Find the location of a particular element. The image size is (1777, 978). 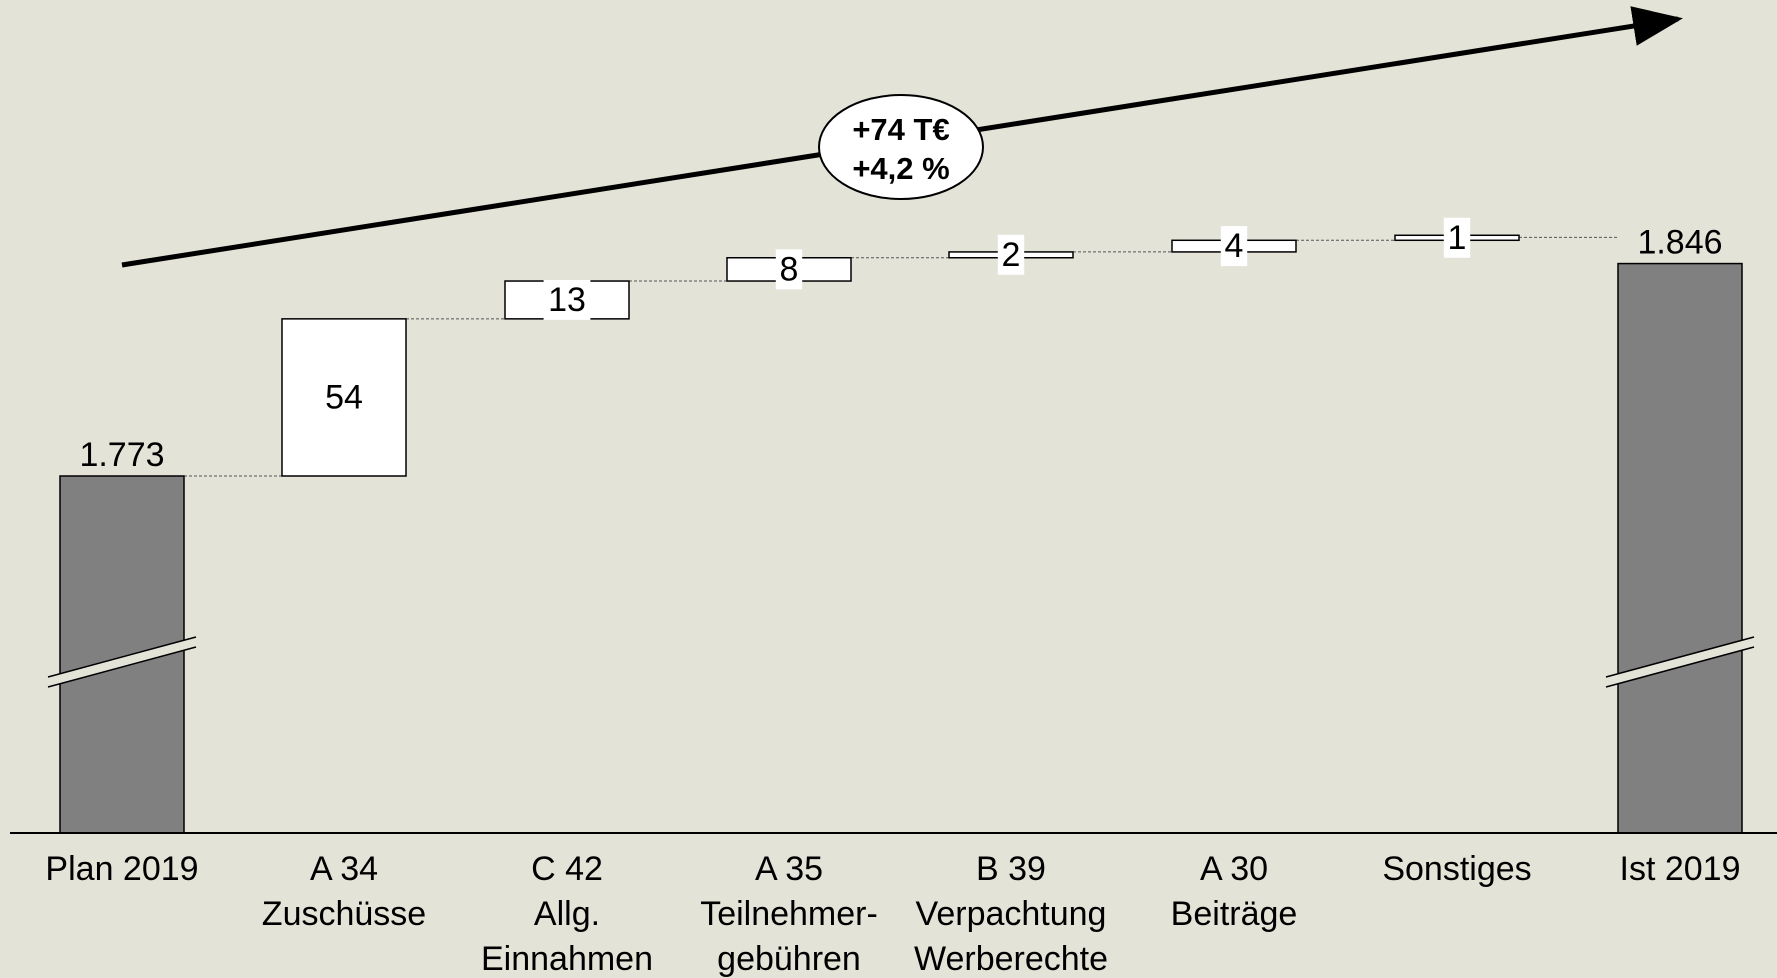

category-label: A 35 Teilnehmer-gebühren is located at coordinates (789, 914).